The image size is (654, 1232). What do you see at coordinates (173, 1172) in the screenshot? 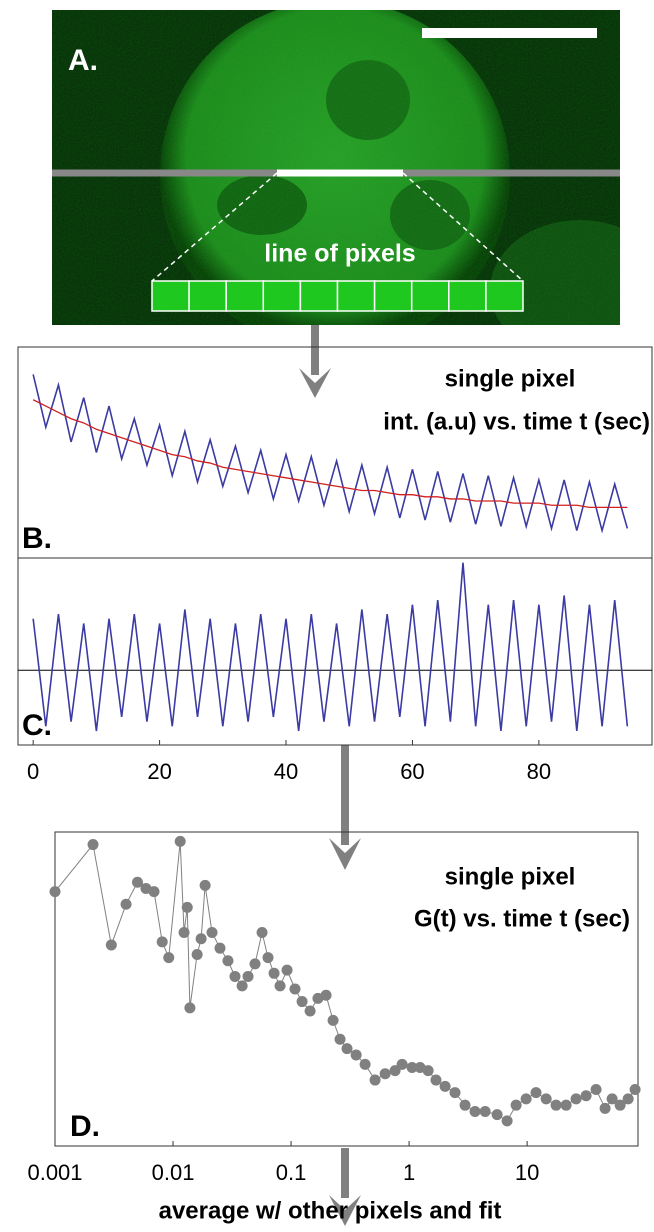
I see `x-tick-label: 0.01` at bounding box center [173, 1172].